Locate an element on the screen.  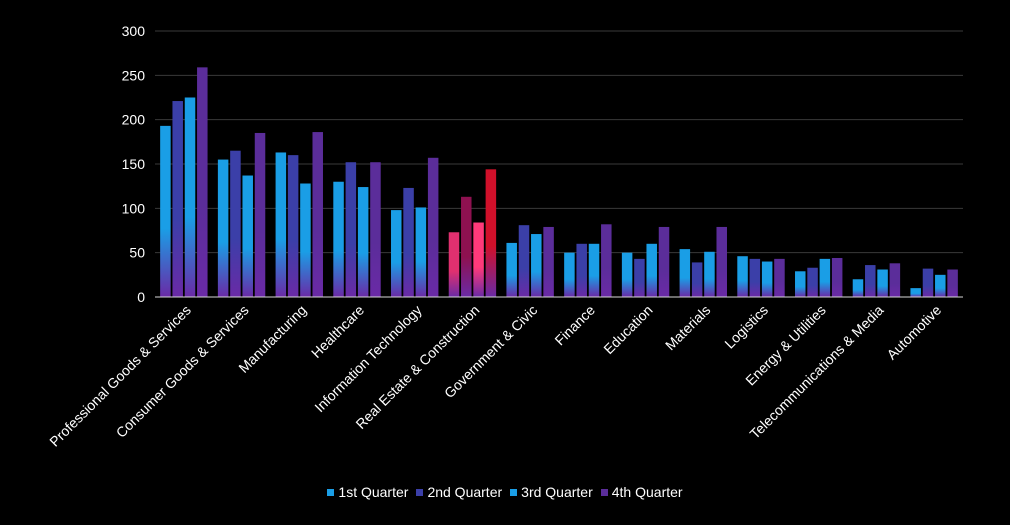
legend-item: 1st Quarter is located at coordinates (367, 492).